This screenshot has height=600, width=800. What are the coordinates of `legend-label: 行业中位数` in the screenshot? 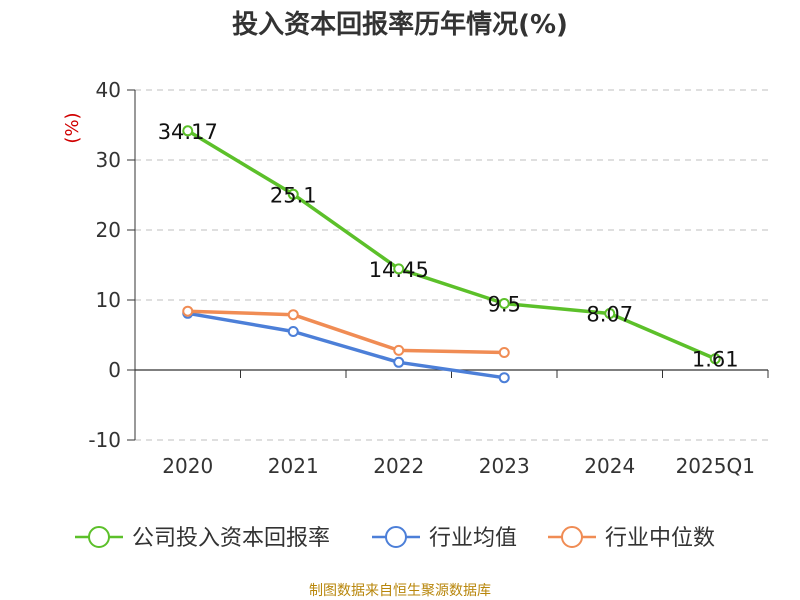 It's located at (660, 538).